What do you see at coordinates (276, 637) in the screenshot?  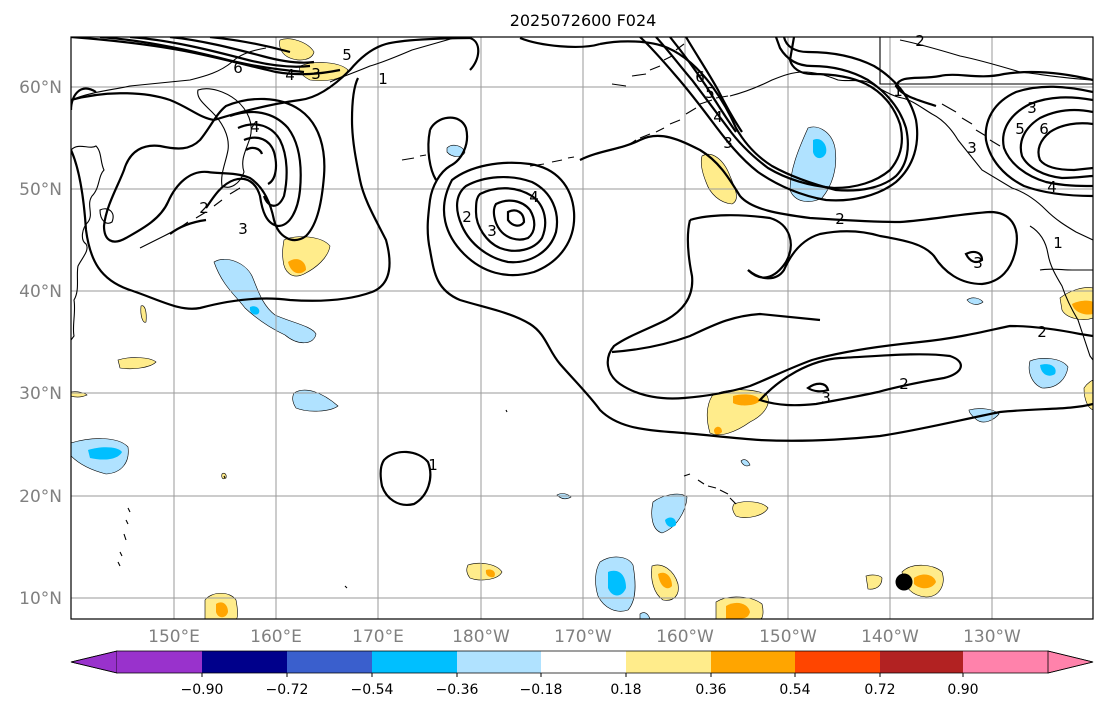 I see `lon-label: 160°E` at bounding box center [276, 637].